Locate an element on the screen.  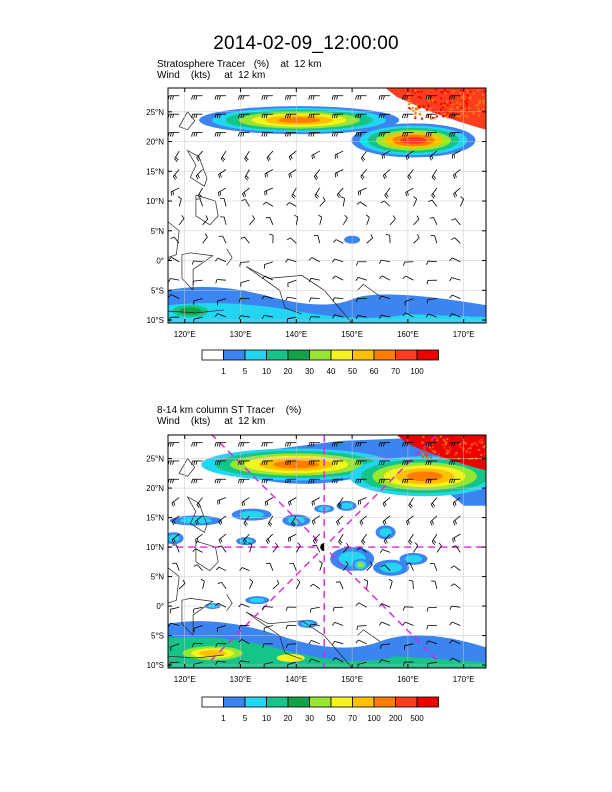
colorbar-label: 200 is located at coordinates (396, 718).